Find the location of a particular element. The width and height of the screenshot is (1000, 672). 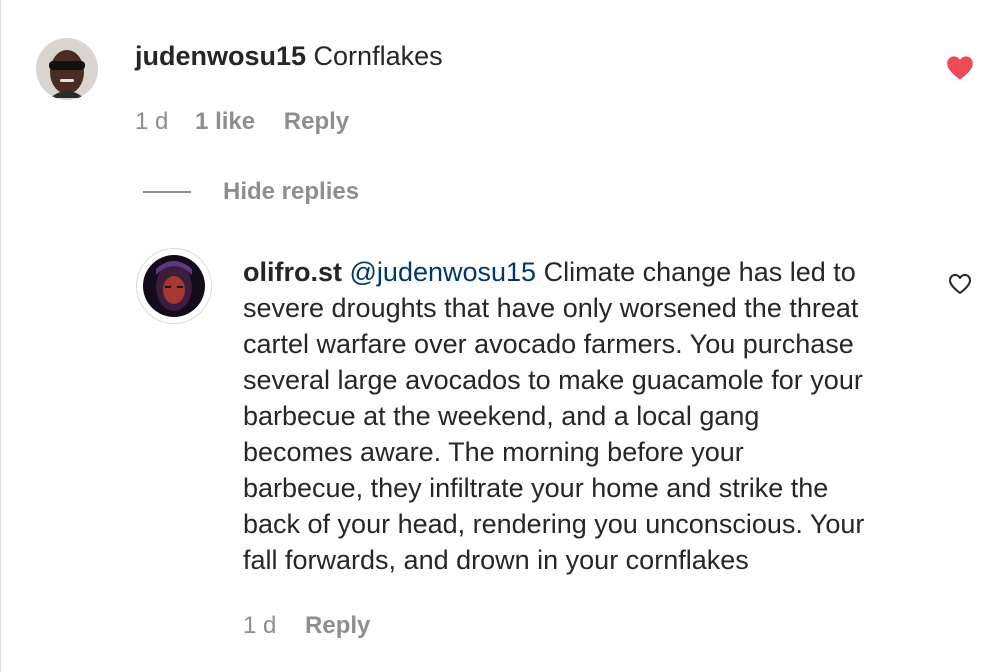

comment-likes-count: 1 like is located at coordinates (225, 121).